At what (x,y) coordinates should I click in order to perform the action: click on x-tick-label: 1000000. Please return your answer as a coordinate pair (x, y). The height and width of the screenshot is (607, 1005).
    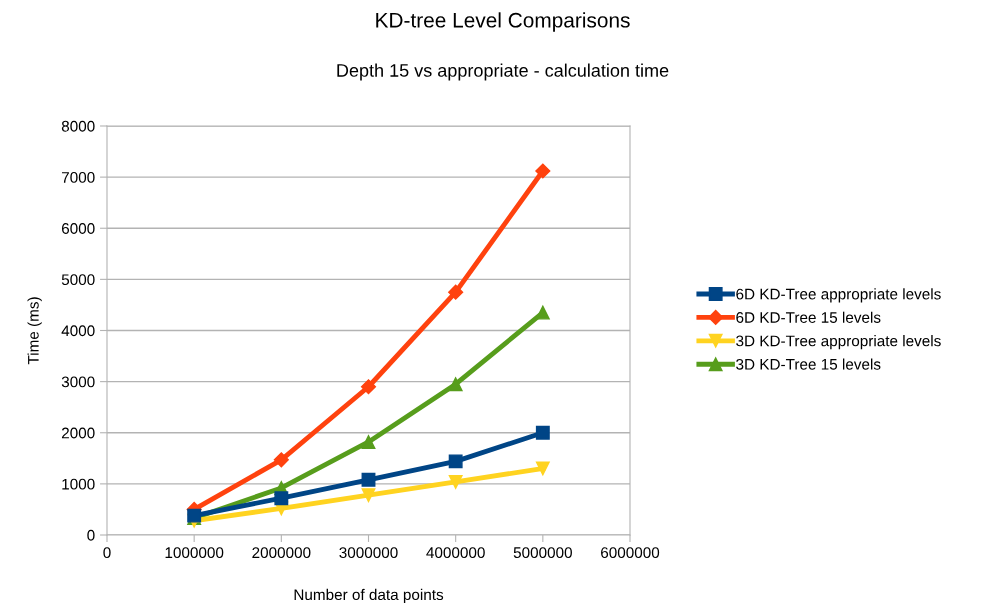
    Looking at the image, I should click on (194, 553).